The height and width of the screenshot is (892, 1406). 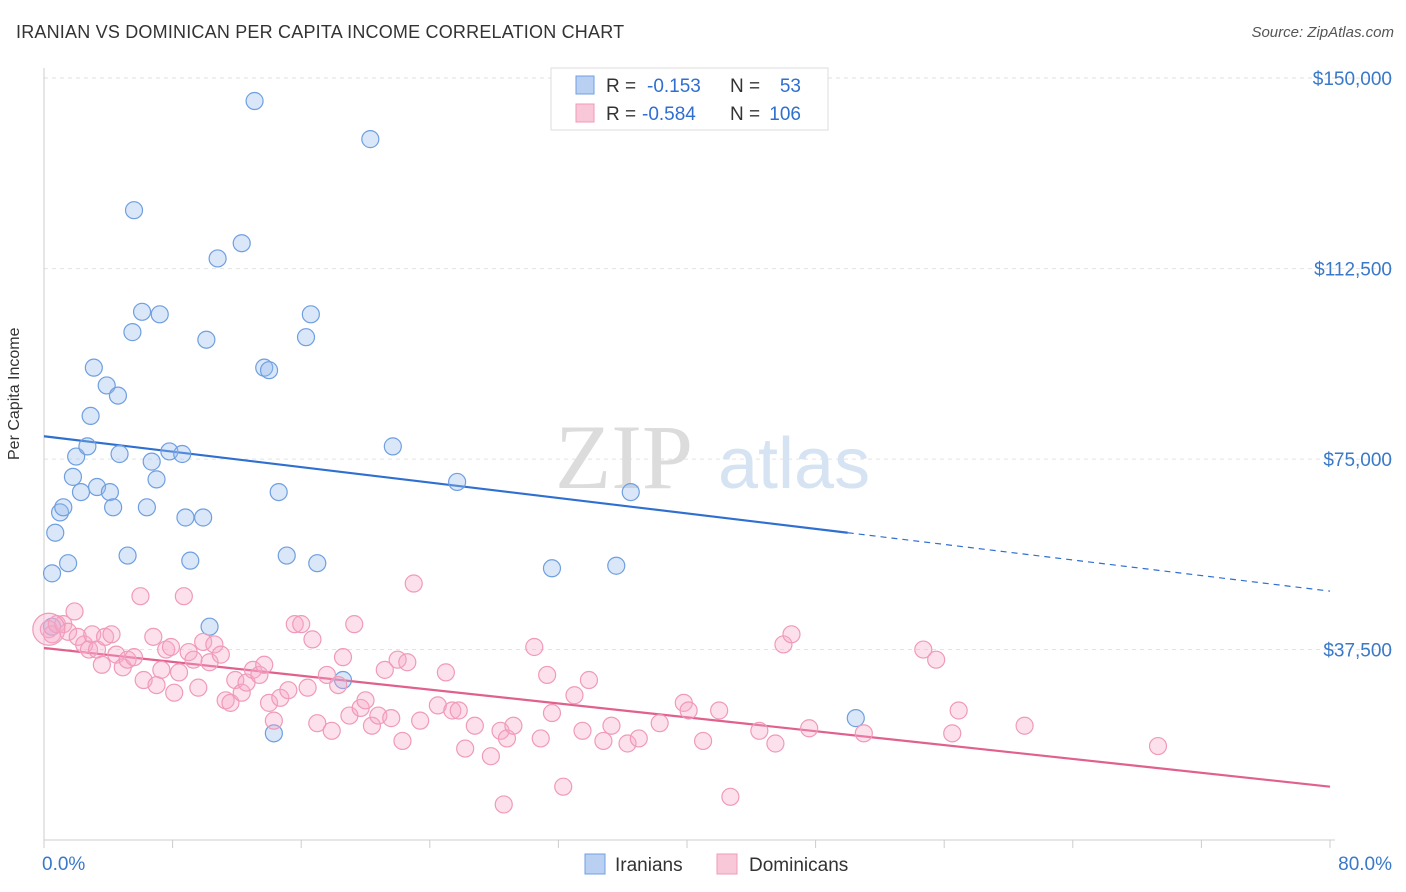 I want to click on bottom-legend-label-dominicans: Dominicans, so click(x=798, y=865).